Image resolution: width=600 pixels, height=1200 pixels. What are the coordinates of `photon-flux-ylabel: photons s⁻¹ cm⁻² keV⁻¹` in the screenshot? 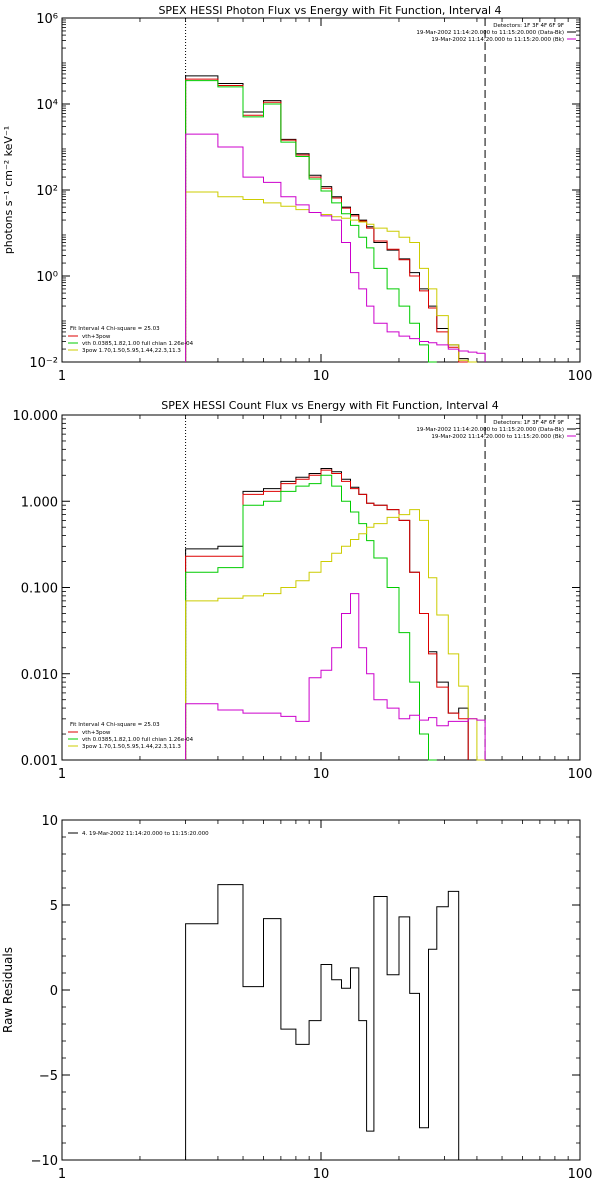 It's located at (8, 190).